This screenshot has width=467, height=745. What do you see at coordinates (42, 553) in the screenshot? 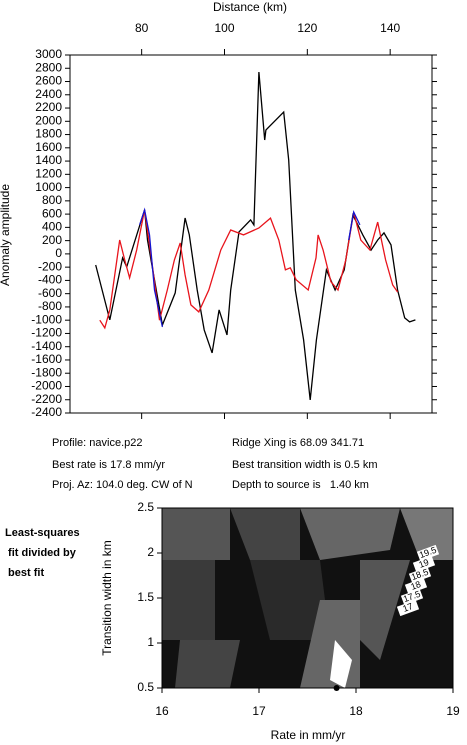
I see `note-text: Least-squares fit divided by best fit` at bounding box center [42, 553].